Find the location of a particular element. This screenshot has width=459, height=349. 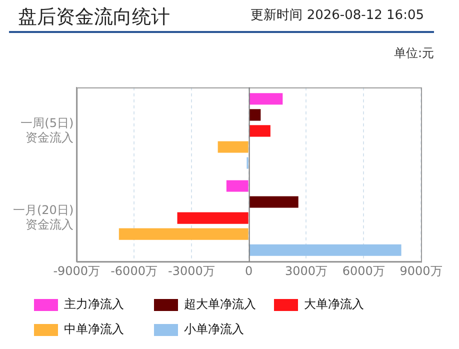

legend-label: 主力净流入 is located at coordinates (94, 304).